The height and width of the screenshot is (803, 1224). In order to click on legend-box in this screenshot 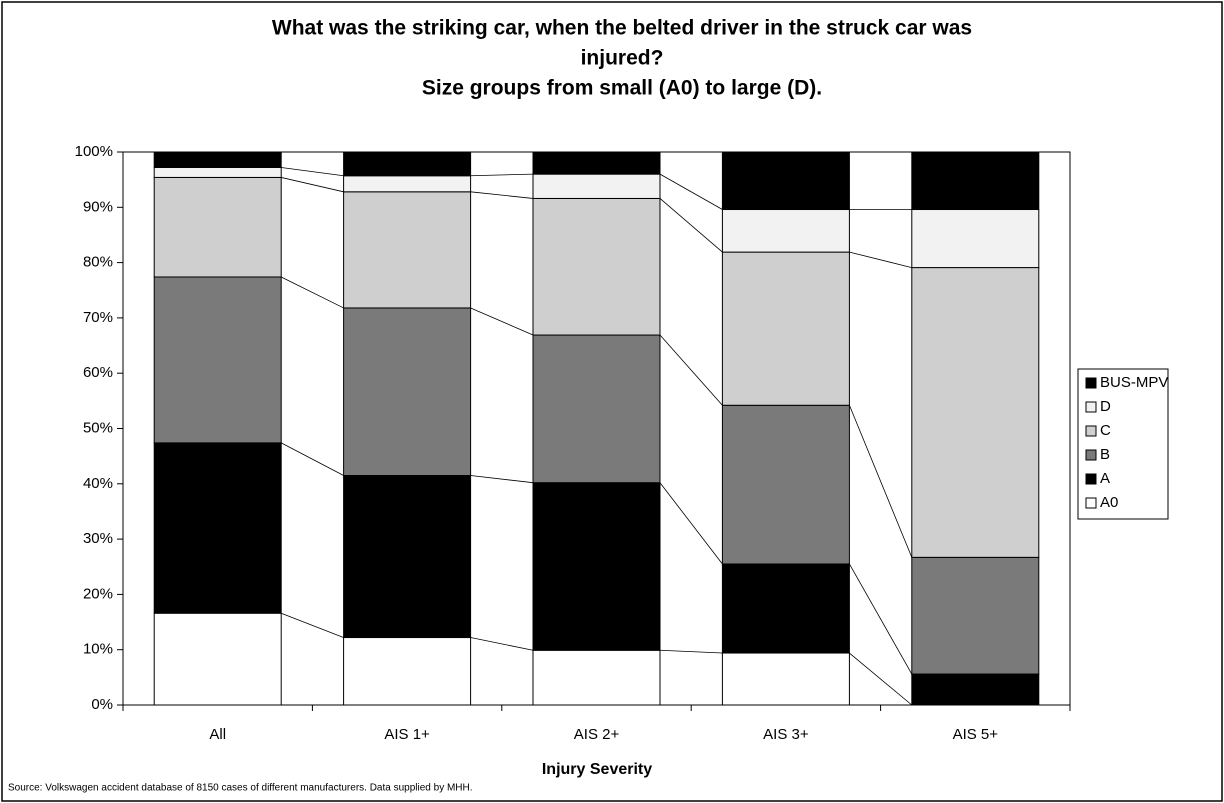, I will do `click(1123, 444)`.